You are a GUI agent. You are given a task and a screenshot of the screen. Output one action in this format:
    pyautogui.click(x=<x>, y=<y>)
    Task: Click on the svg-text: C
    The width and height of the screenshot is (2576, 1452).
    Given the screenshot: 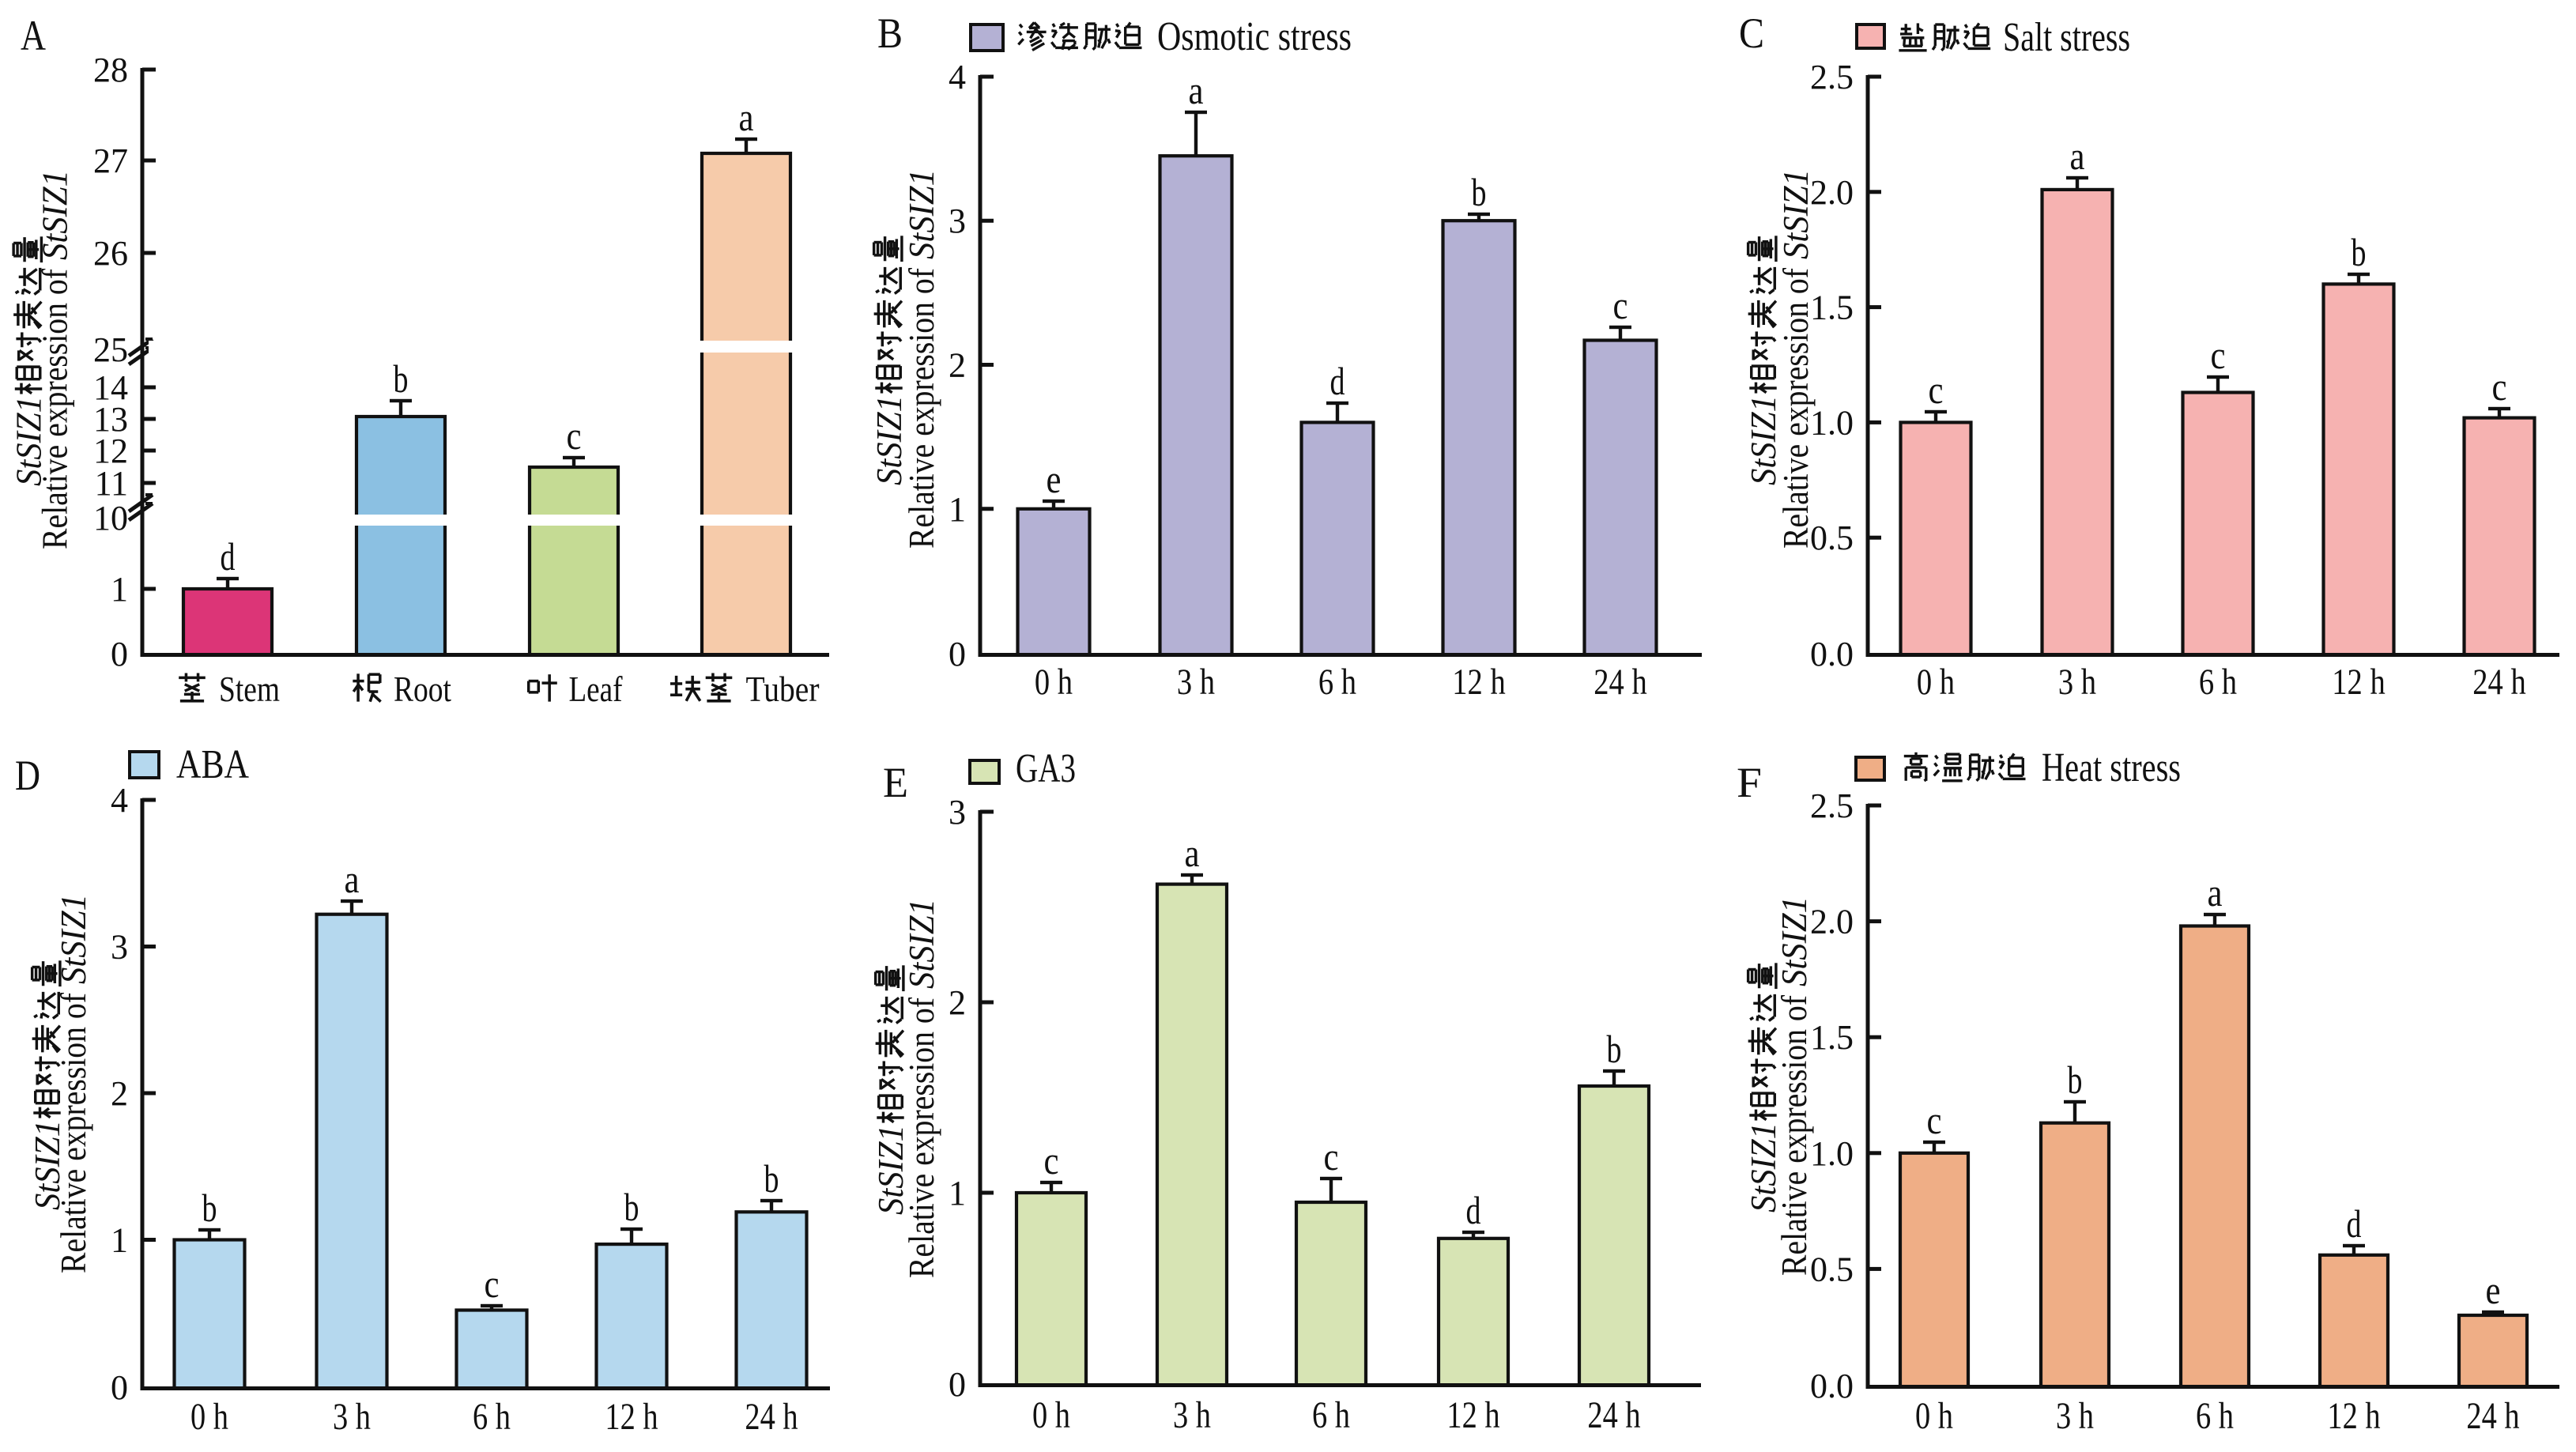 What is the action you would take?
    pyautogui.click(x=1752, y=33)
    